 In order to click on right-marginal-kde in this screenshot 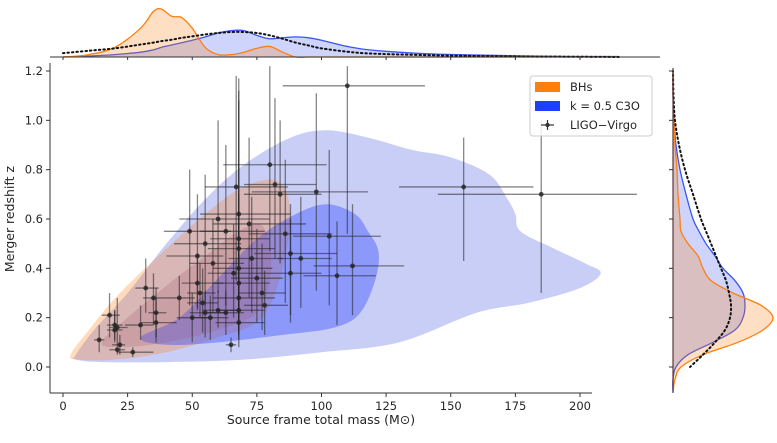, I will do `click(721, 230)`.